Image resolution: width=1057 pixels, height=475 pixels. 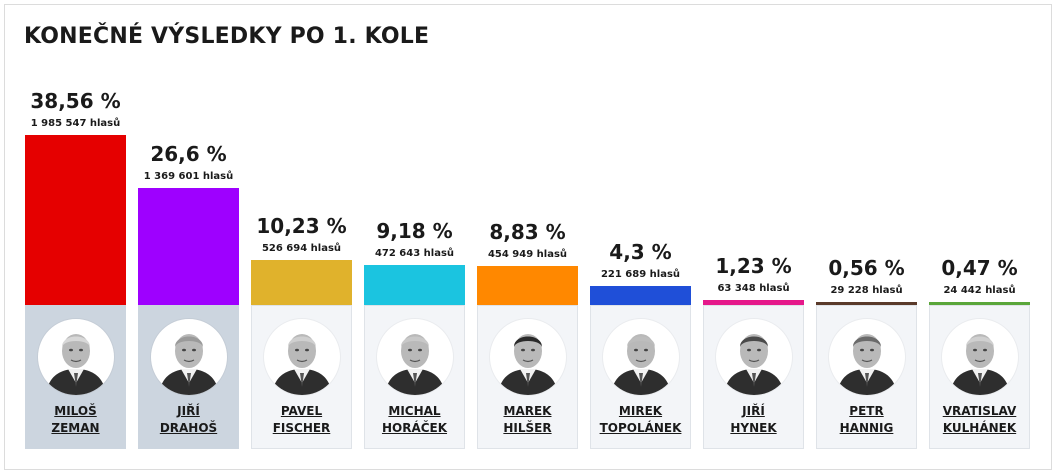 What do you see at coordinates (640, 411) in the screenshot?
I see `candidate-first-name: MIREK` at bounding box center [640, 411].